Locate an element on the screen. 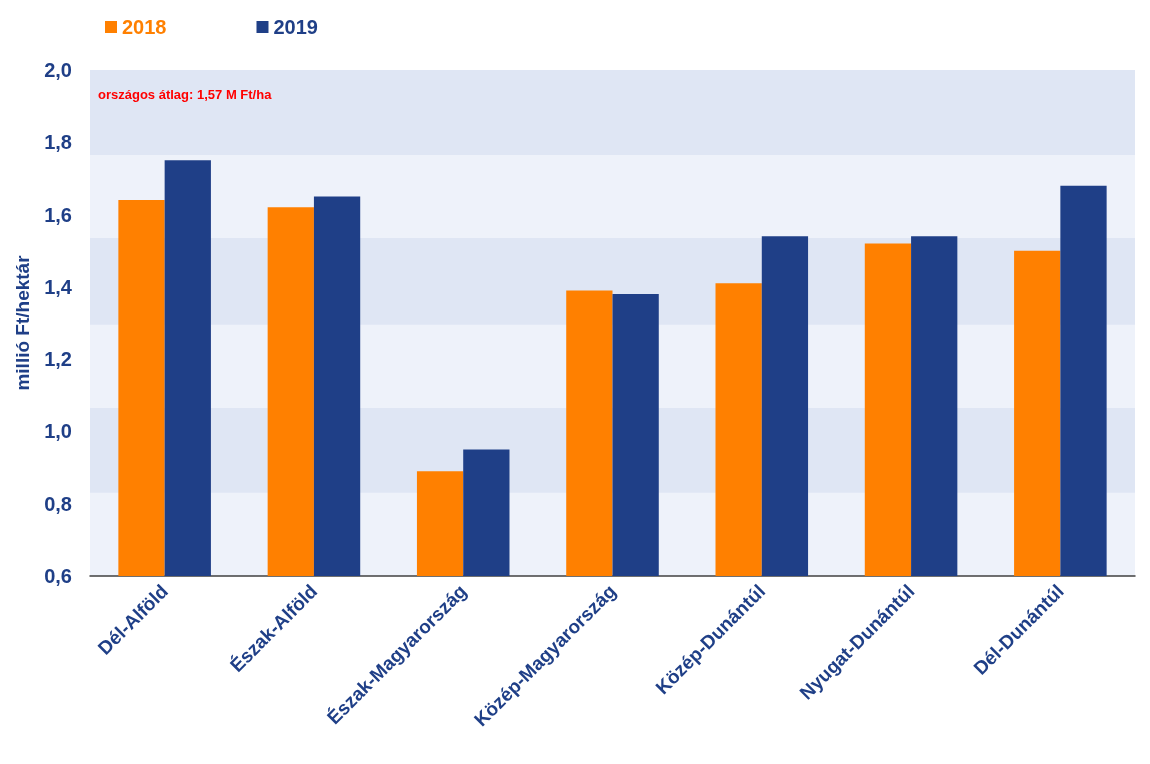  y-tick-label: 1,6 is located at coordinates (58, 214).